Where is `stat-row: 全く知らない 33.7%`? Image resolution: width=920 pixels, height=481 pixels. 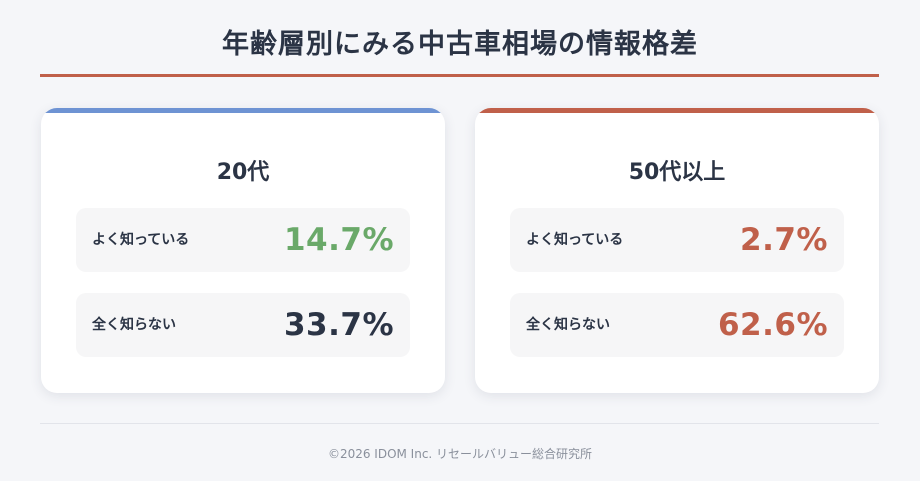
stat-row: 全く知らない 33.7% is located at coordinates (243, 325).